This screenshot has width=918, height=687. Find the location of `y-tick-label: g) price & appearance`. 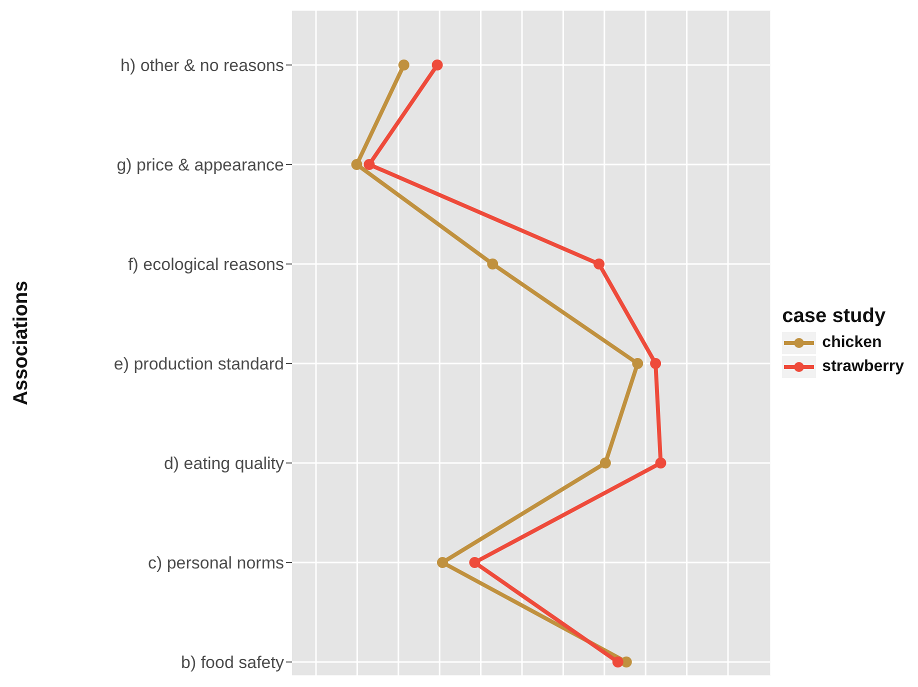

y-tick-label: g) price & appearance is located at coordinates (200, 165).